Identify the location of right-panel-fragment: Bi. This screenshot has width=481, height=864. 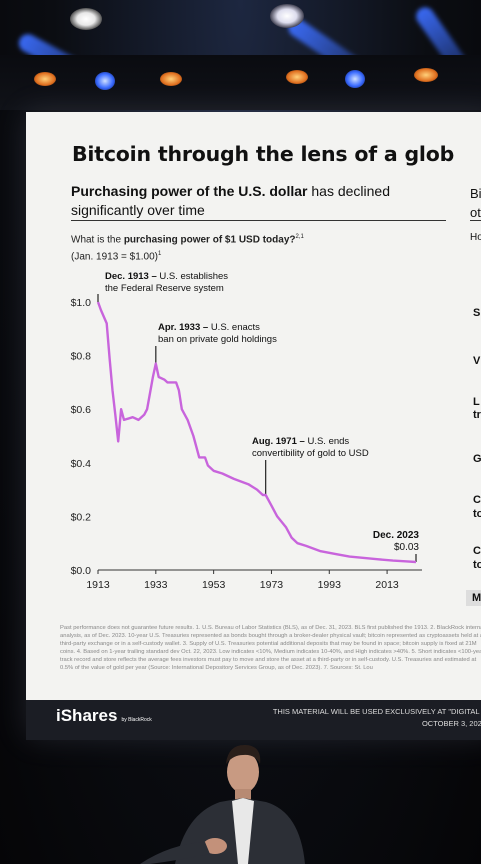
(475, 193).